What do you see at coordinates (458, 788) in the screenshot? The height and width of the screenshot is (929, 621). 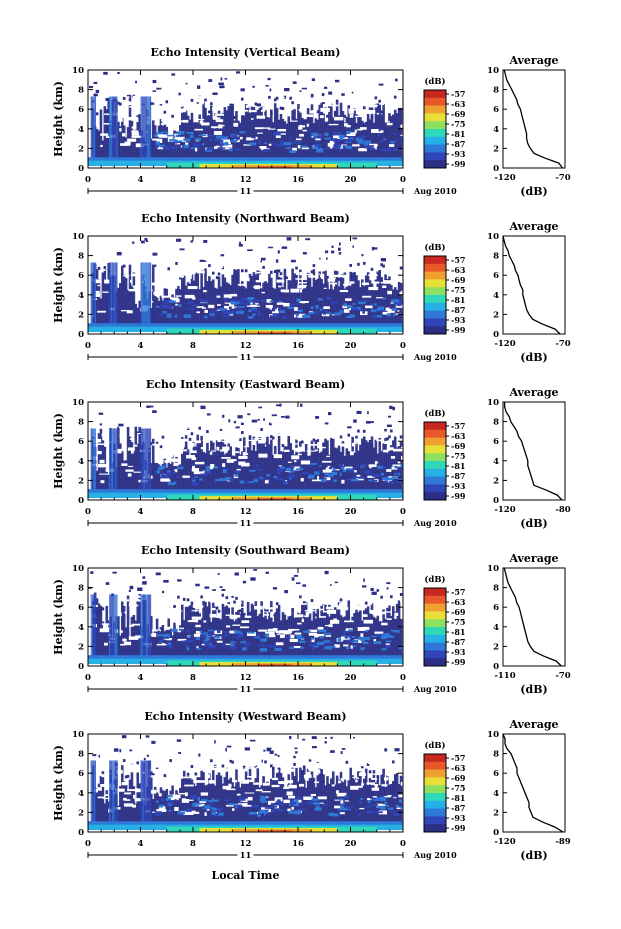 I see `colorbar-tick-label: -75` at bounding box center [458, 788].